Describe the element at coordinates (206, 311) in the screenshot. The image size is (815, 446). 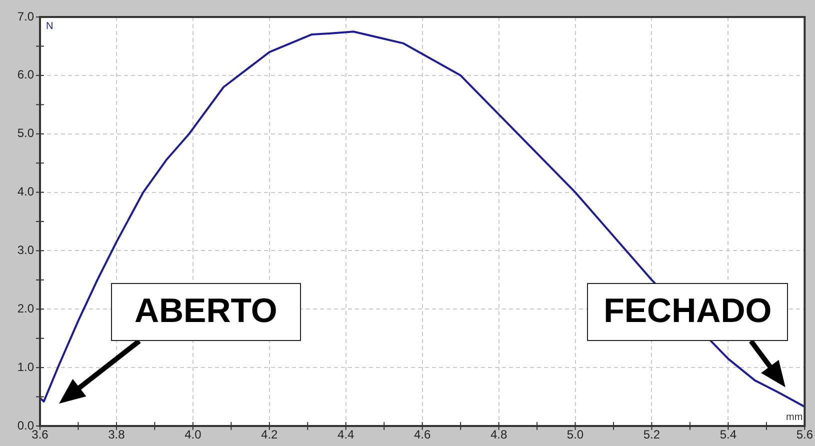
I see `annotation: ABERTO` at that location.